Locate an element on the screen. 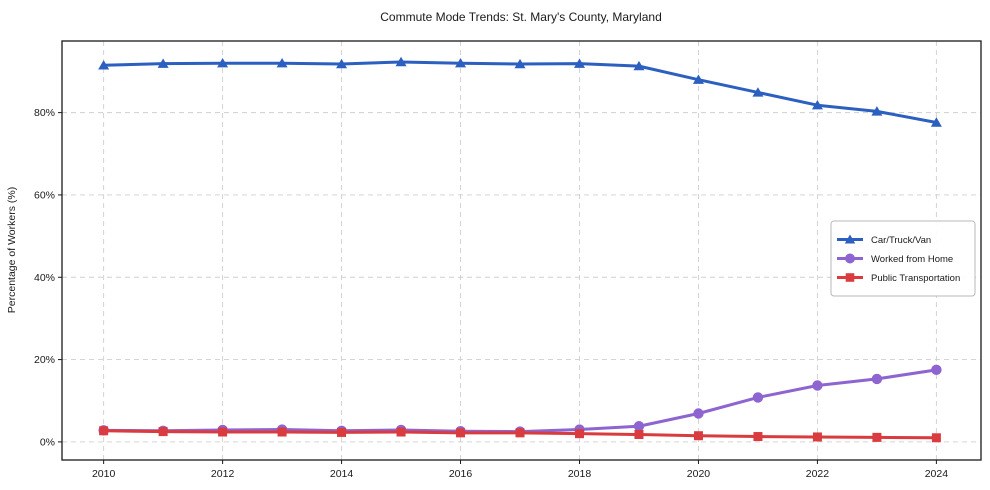 The height and width of the screenshot is (490, 990). x-tick-label-2018: 2018 is located at coordinates (580, 474).